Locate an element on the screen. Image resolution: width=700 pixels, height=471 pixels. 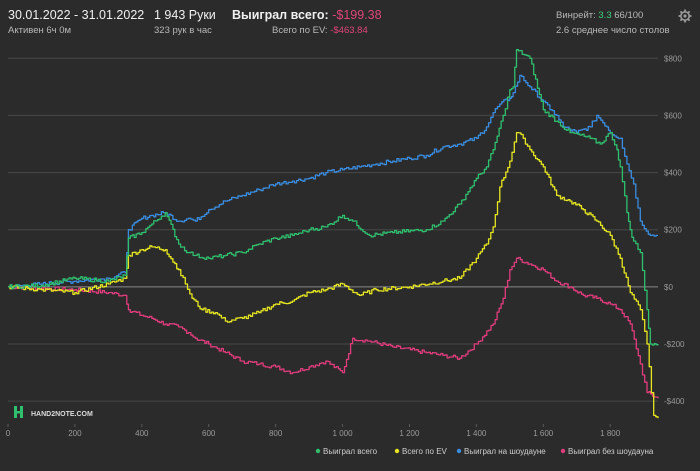
hands-per-hour: 323 рук в час is located at coordinates (183, 30).